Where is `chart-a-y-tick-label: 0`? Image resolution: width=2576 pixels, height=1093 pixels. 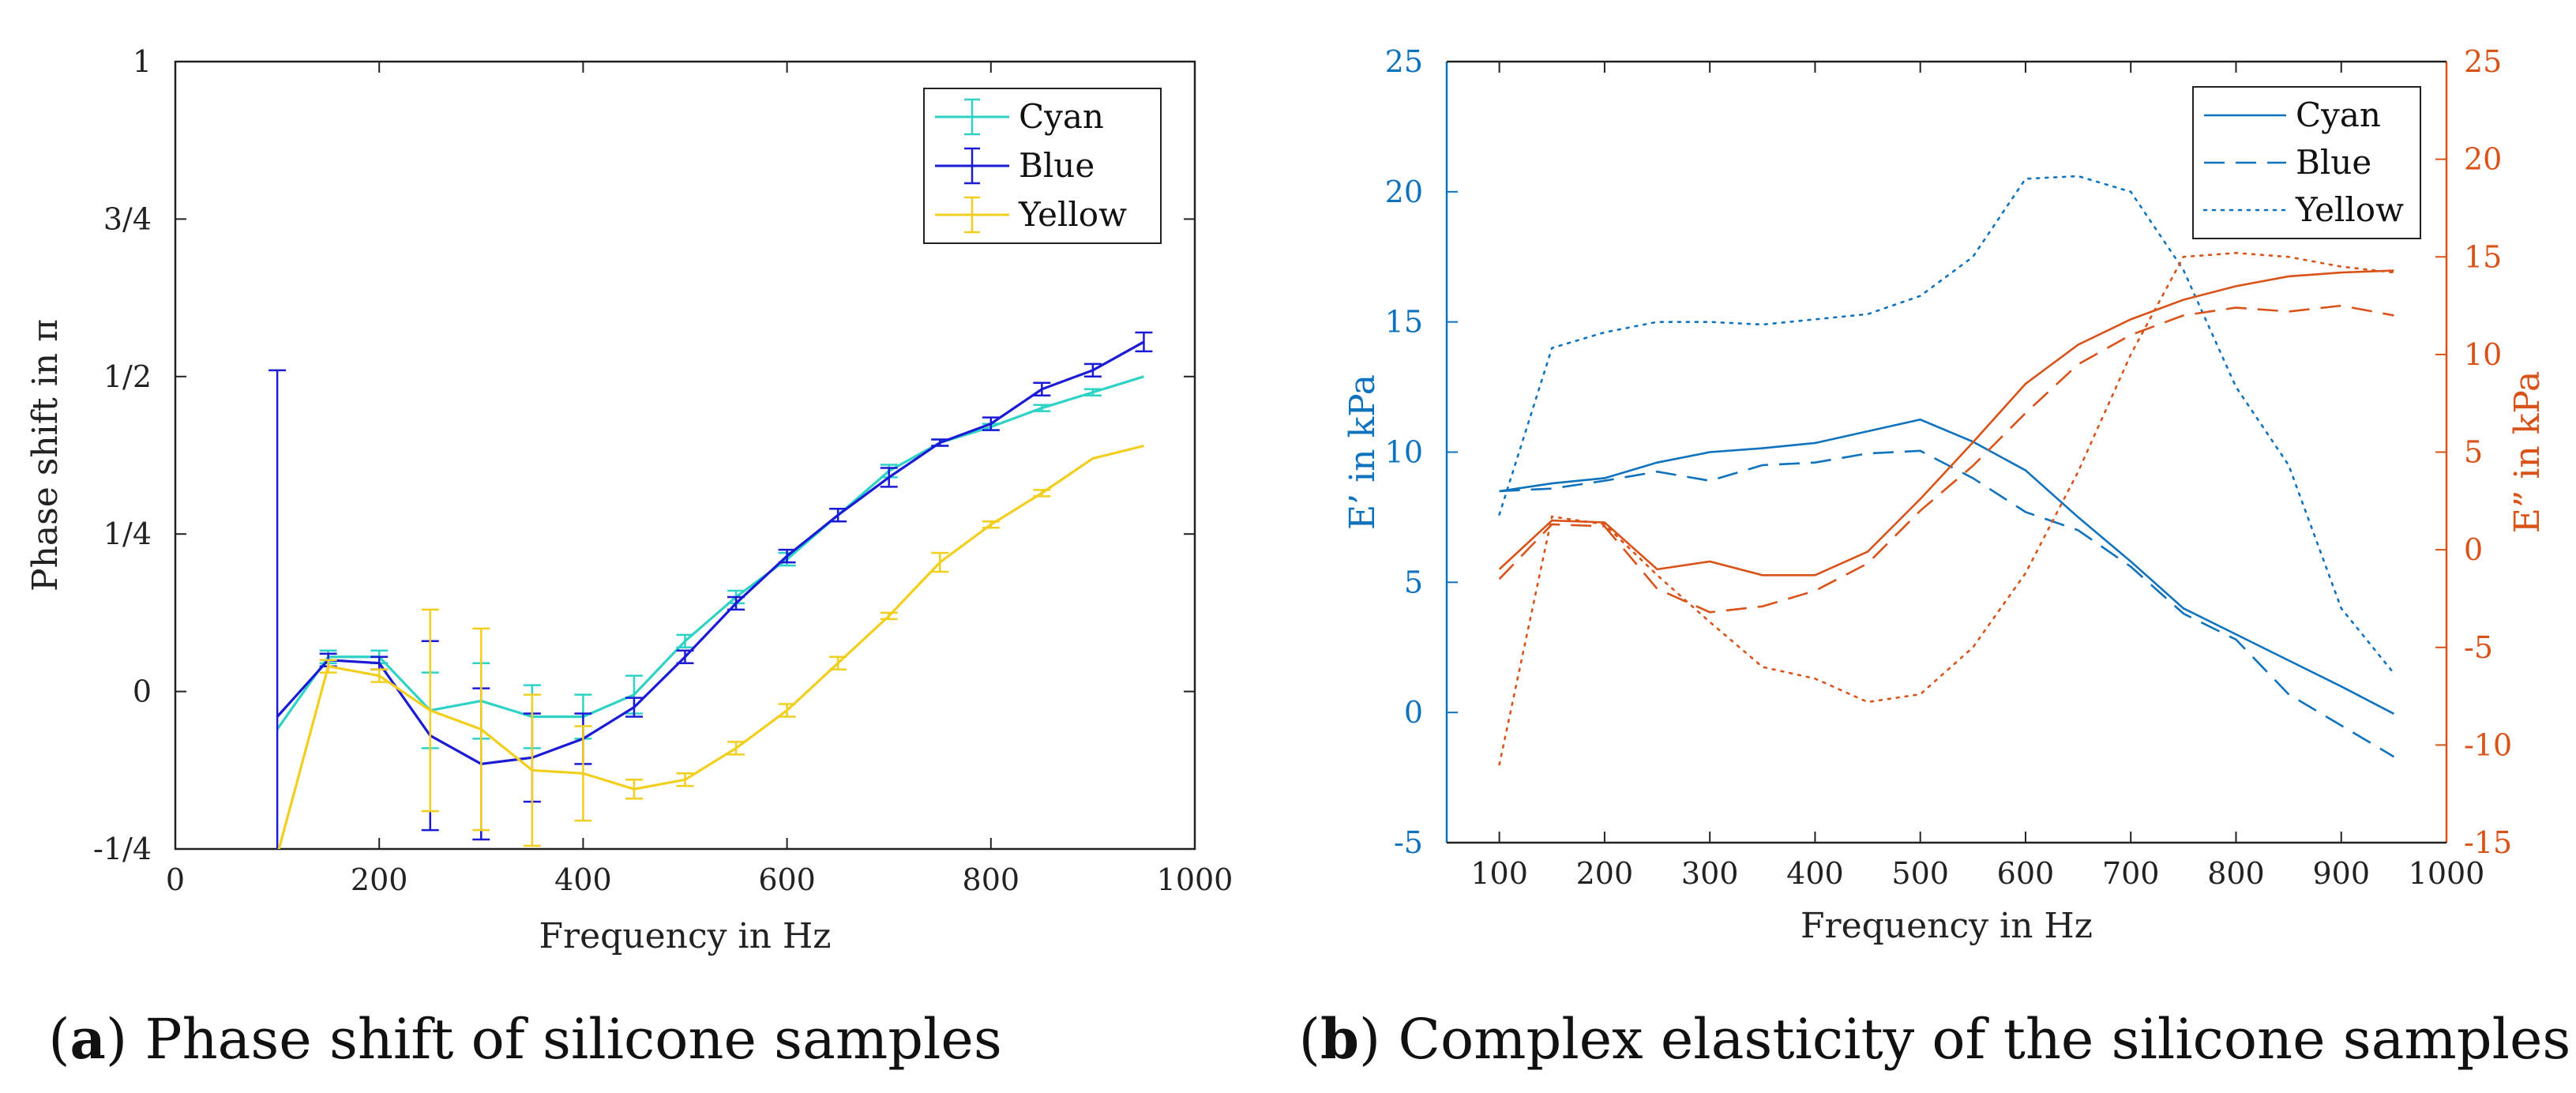
chart-a-y-tick-label: 0 is located at coordinates (142, 691).